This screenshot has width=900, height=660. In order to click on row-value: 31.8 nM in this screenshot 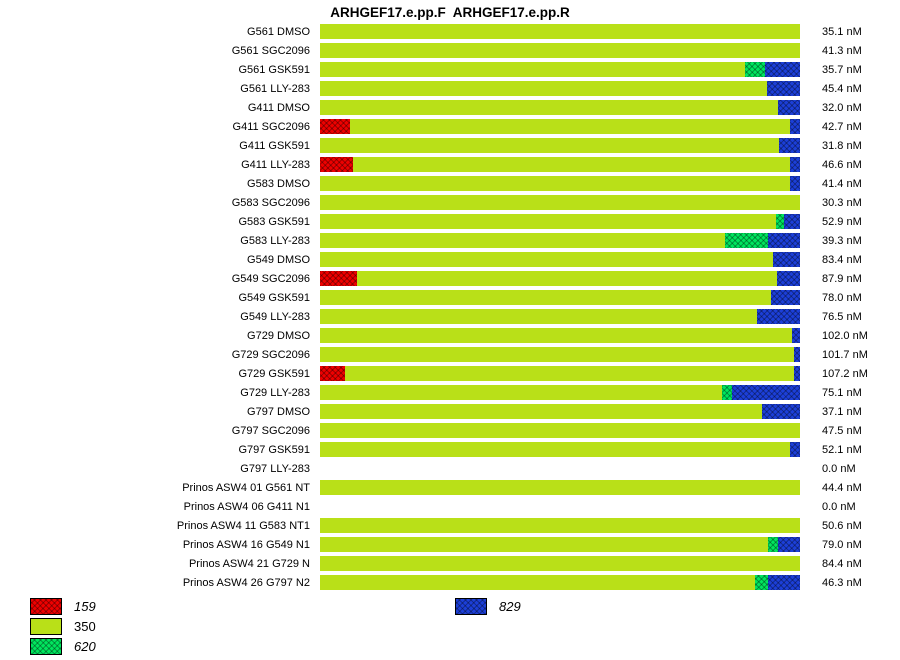, I will do `click(842, 145)`.